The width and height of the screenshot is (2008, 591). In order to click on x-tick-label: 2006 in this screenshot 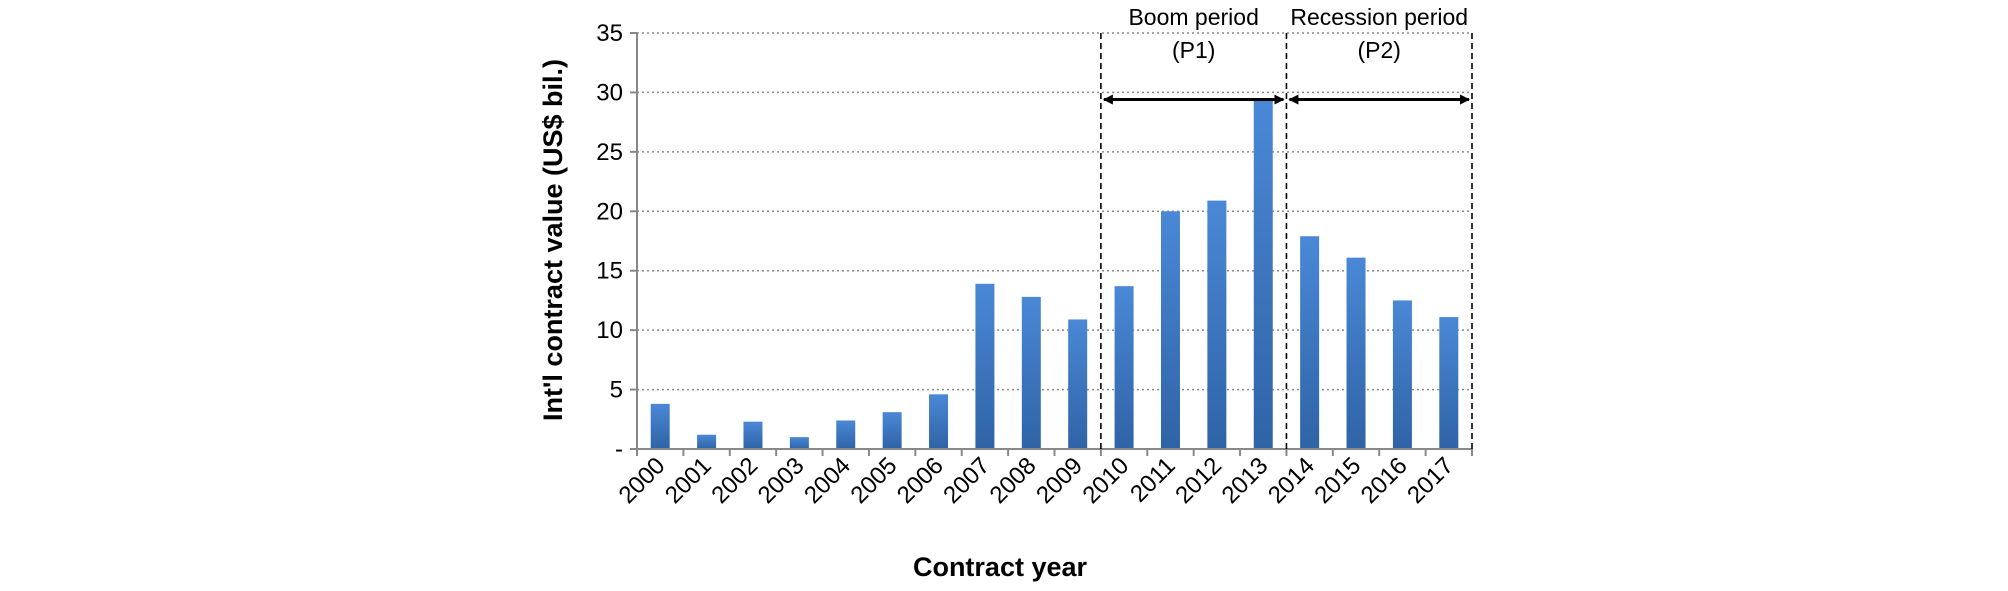, I will do `click(920, 480)`.